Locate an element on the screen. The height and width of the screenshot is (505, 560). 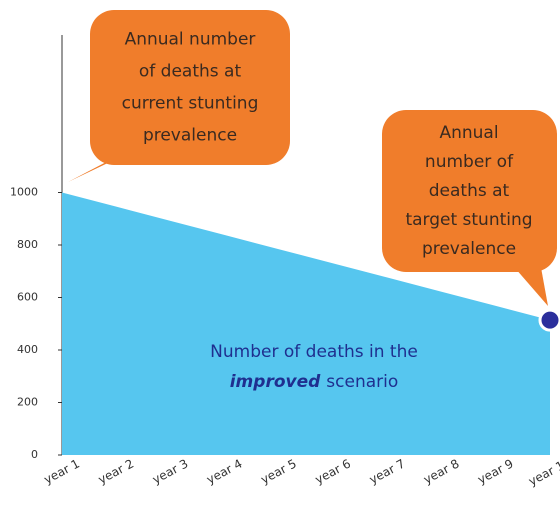
x-tick-label: year 10 is located at coordinates (543, 472).